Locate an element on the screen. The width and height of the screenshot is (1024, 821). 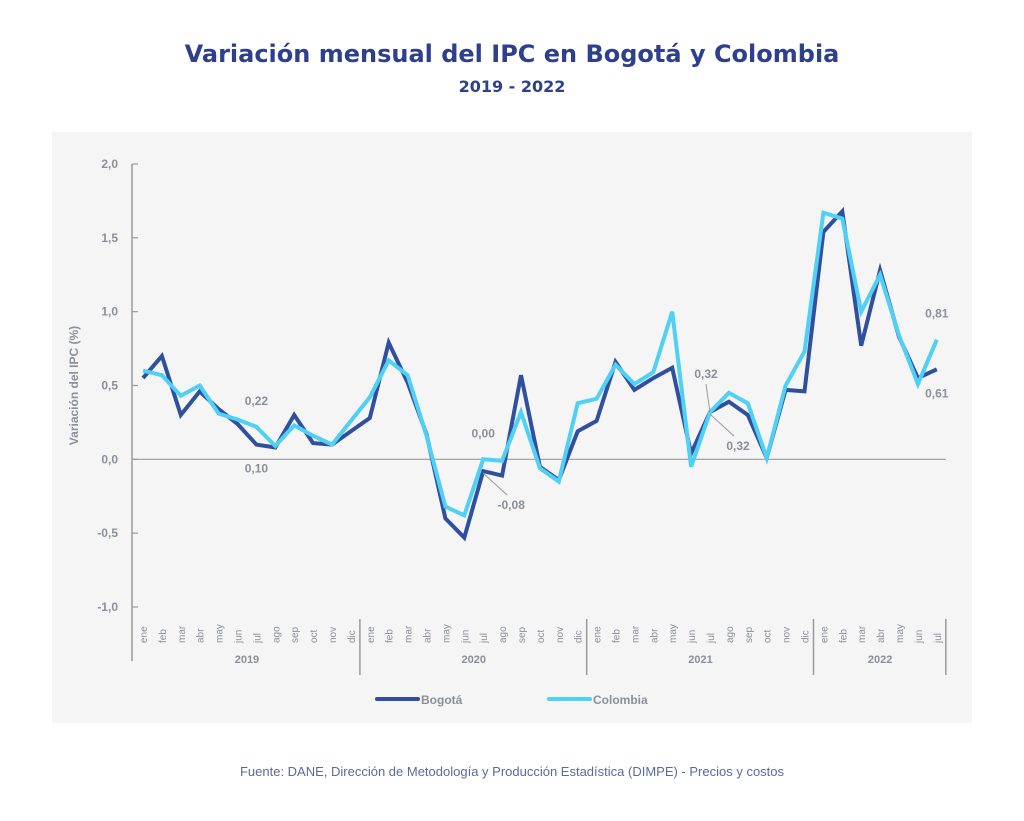
data-label: -0,08 is located at coordinates (512, 505).